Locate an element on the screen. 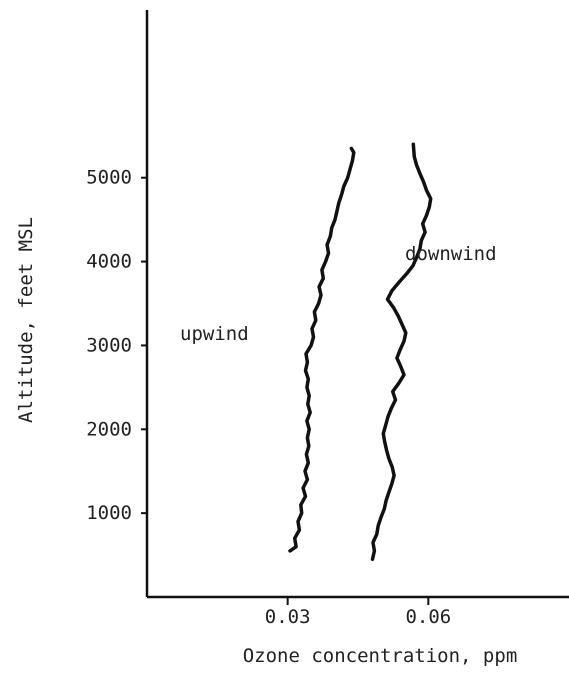  y-tick-label: 5000 is located at coordinates (109, 178).